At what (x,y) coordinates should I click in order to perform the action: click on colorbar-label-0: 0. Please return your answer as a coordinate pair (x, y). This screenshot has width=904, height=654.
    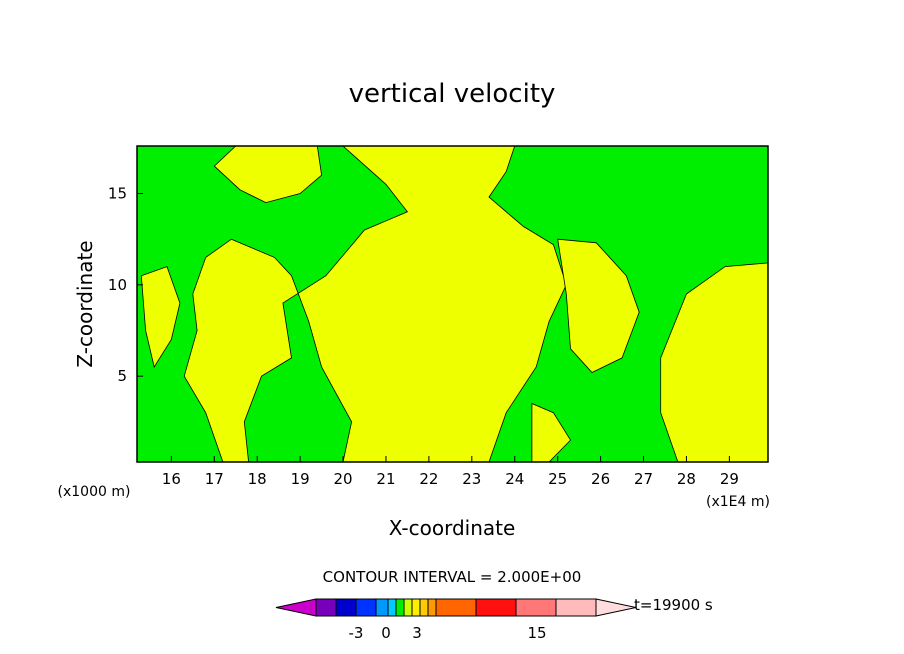
    Looking at the image, I should click on (386, 633).